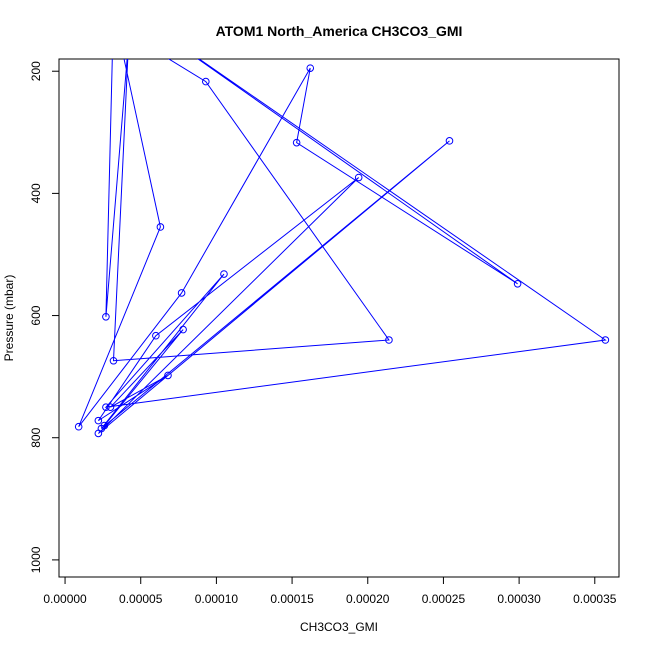 The image size is (650, 650). I want to click on x-tick-label: 0.00000, so click(65, 599).